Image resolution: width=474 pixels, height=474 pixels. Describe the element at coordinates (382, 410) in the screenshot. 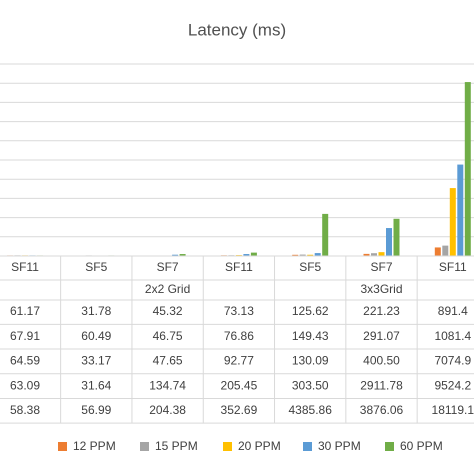

I see `table-cell: 3876.06` at that location.